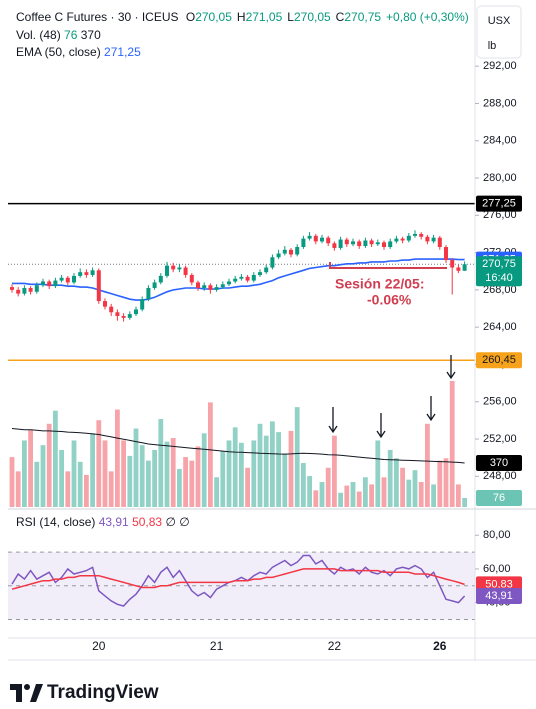 This screenshot has height=709, width=536. I want to click on ohlc-key: H, so click(241, 17).